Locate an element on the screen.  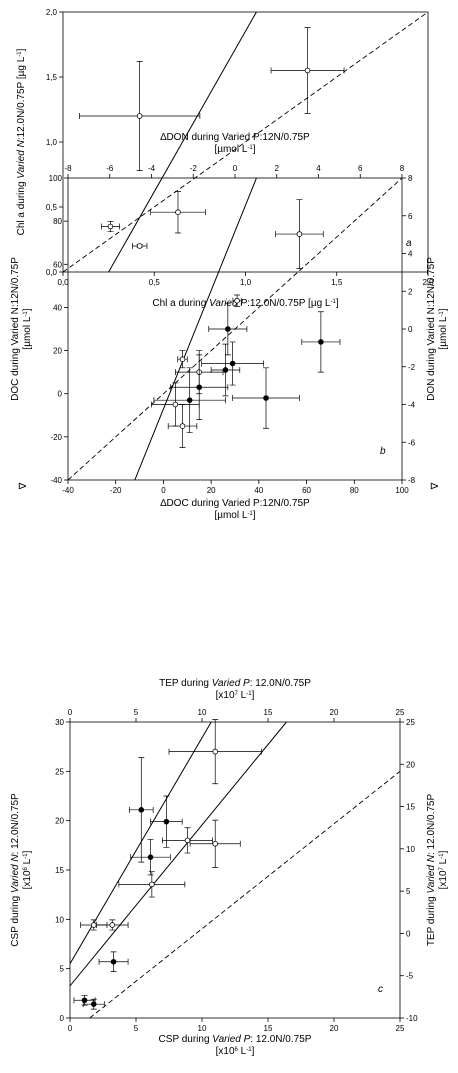
x-top-tick-label: 25 is located at coordinates (400, 712).